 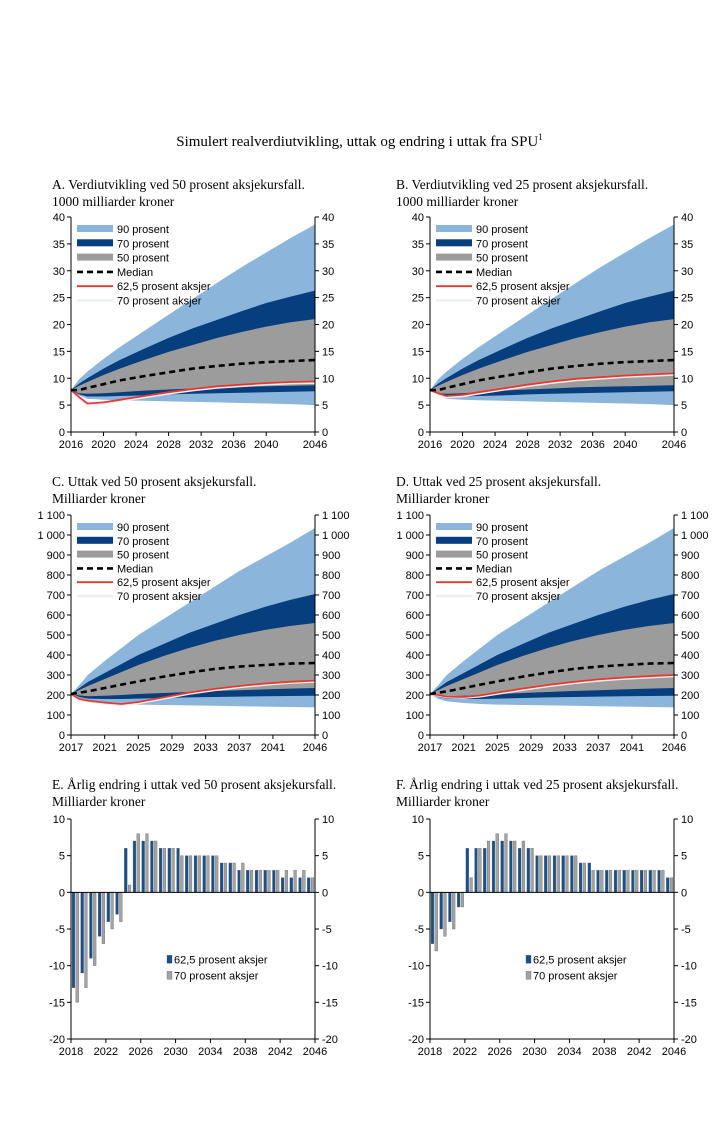 What do you see at coordinates (534, 1052) in the screenshot?
I see `x-tick-label: 2030` at bounding box center [534, 1052].